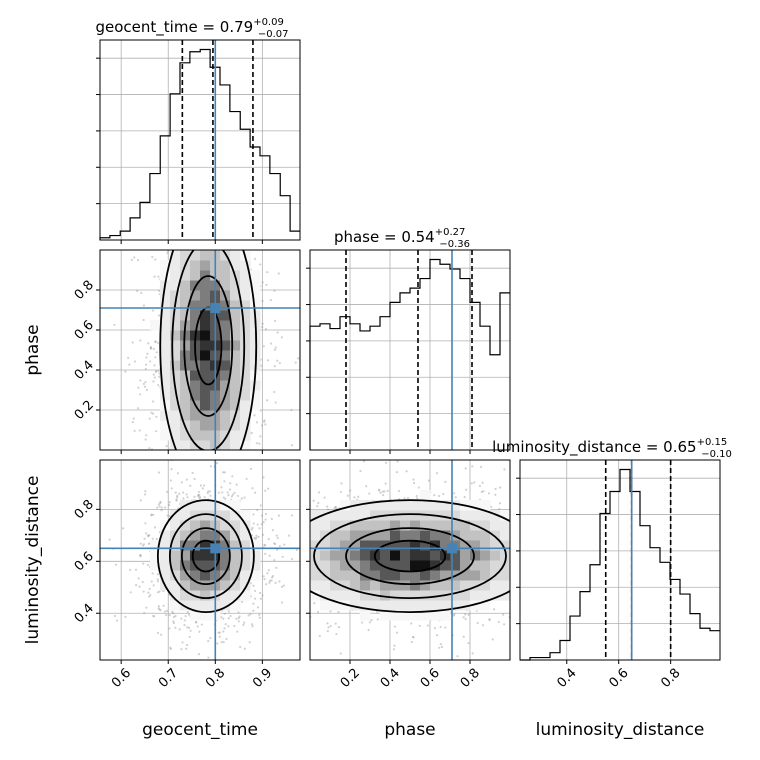  Describe the element at coordinates (410, 556) in the screenshot. I see `contour-line` at that location.